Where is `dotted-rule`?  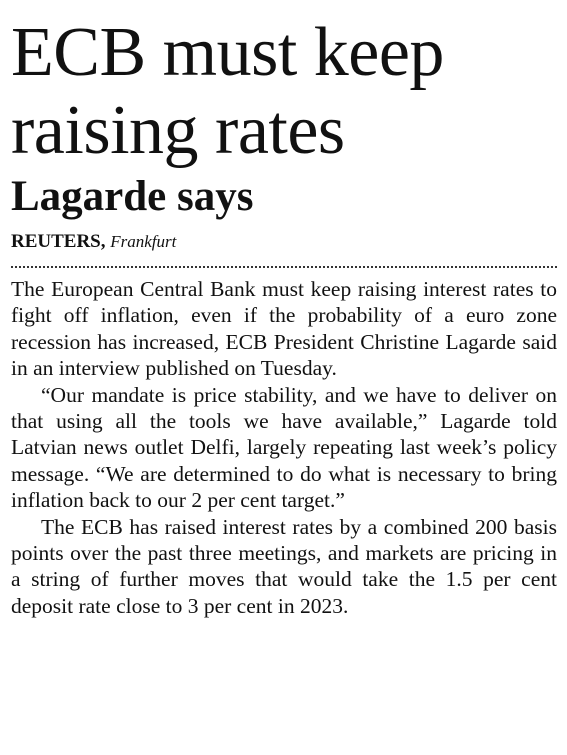
dotted-rule is located at coordinates (284, 267).